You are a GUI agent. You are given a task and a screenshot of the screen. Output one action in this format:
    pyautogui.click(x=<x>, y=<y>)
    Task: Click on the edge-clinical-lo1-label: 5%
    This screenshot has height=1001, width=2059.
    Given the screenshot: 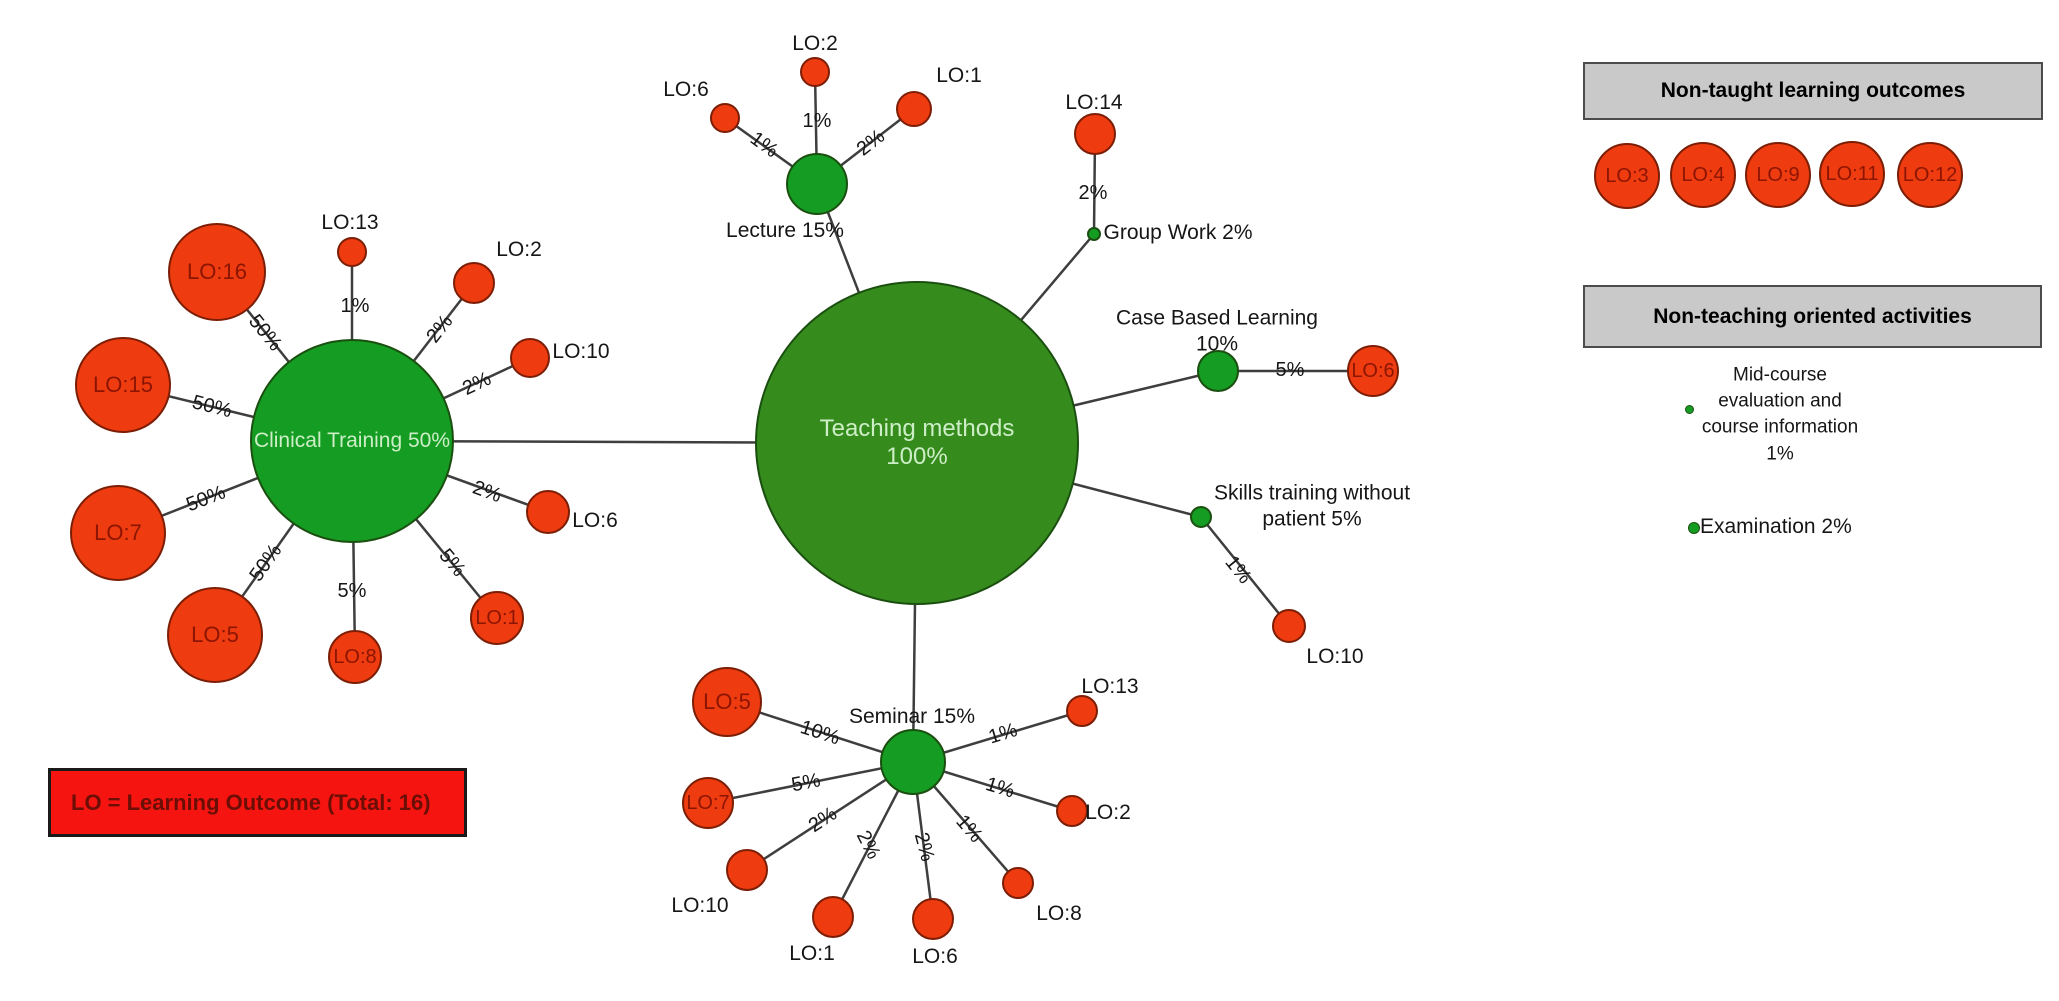 What is the action you would take?
    pyautogui.click(x=452, y=563)
    